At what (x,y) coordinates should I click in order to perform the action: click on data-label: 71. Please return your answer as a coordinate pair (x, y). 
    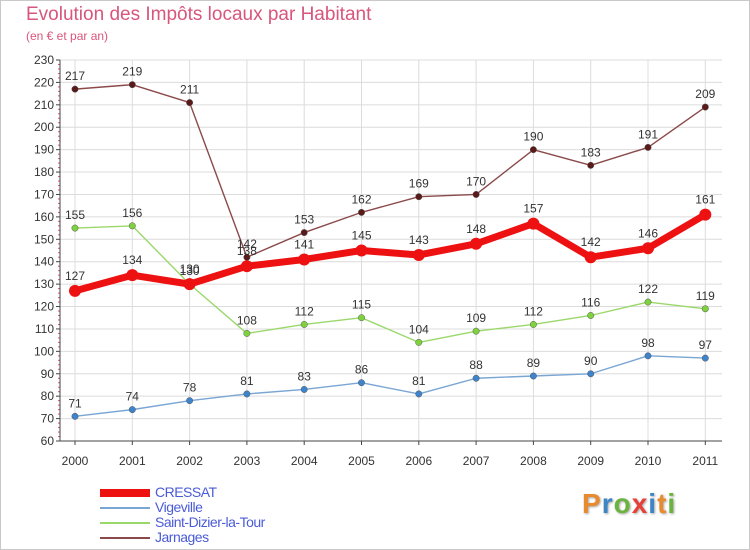
    Looking at the image, I should click on (75, 403).